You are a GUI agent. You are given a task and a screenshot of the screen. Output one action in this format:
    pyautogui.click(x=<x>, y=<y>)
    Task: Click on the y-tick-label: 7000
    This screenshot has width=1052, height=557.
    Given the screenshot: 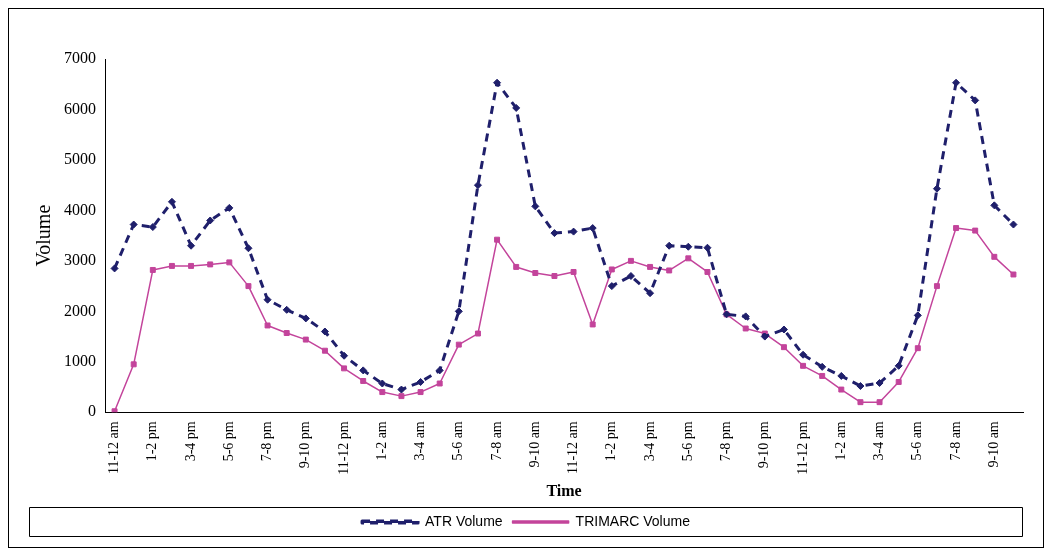 What is the action you would take?
    pyautogui.click(x=80, y=58)
    